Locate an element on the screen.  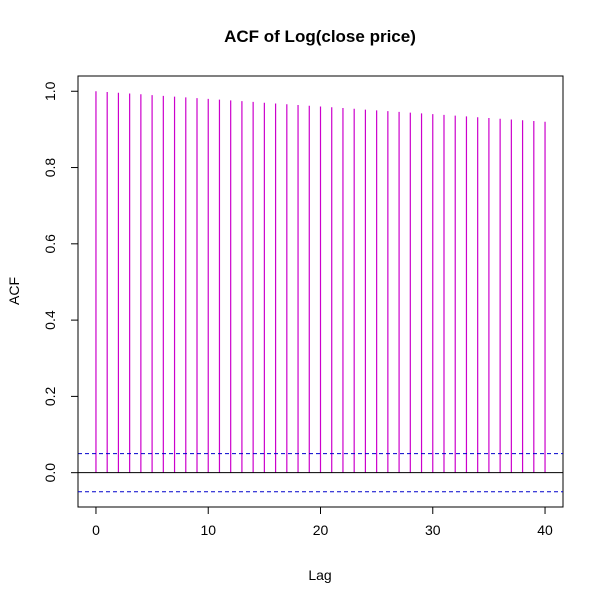
confidence-bounds is located at coordinates (320, 473).